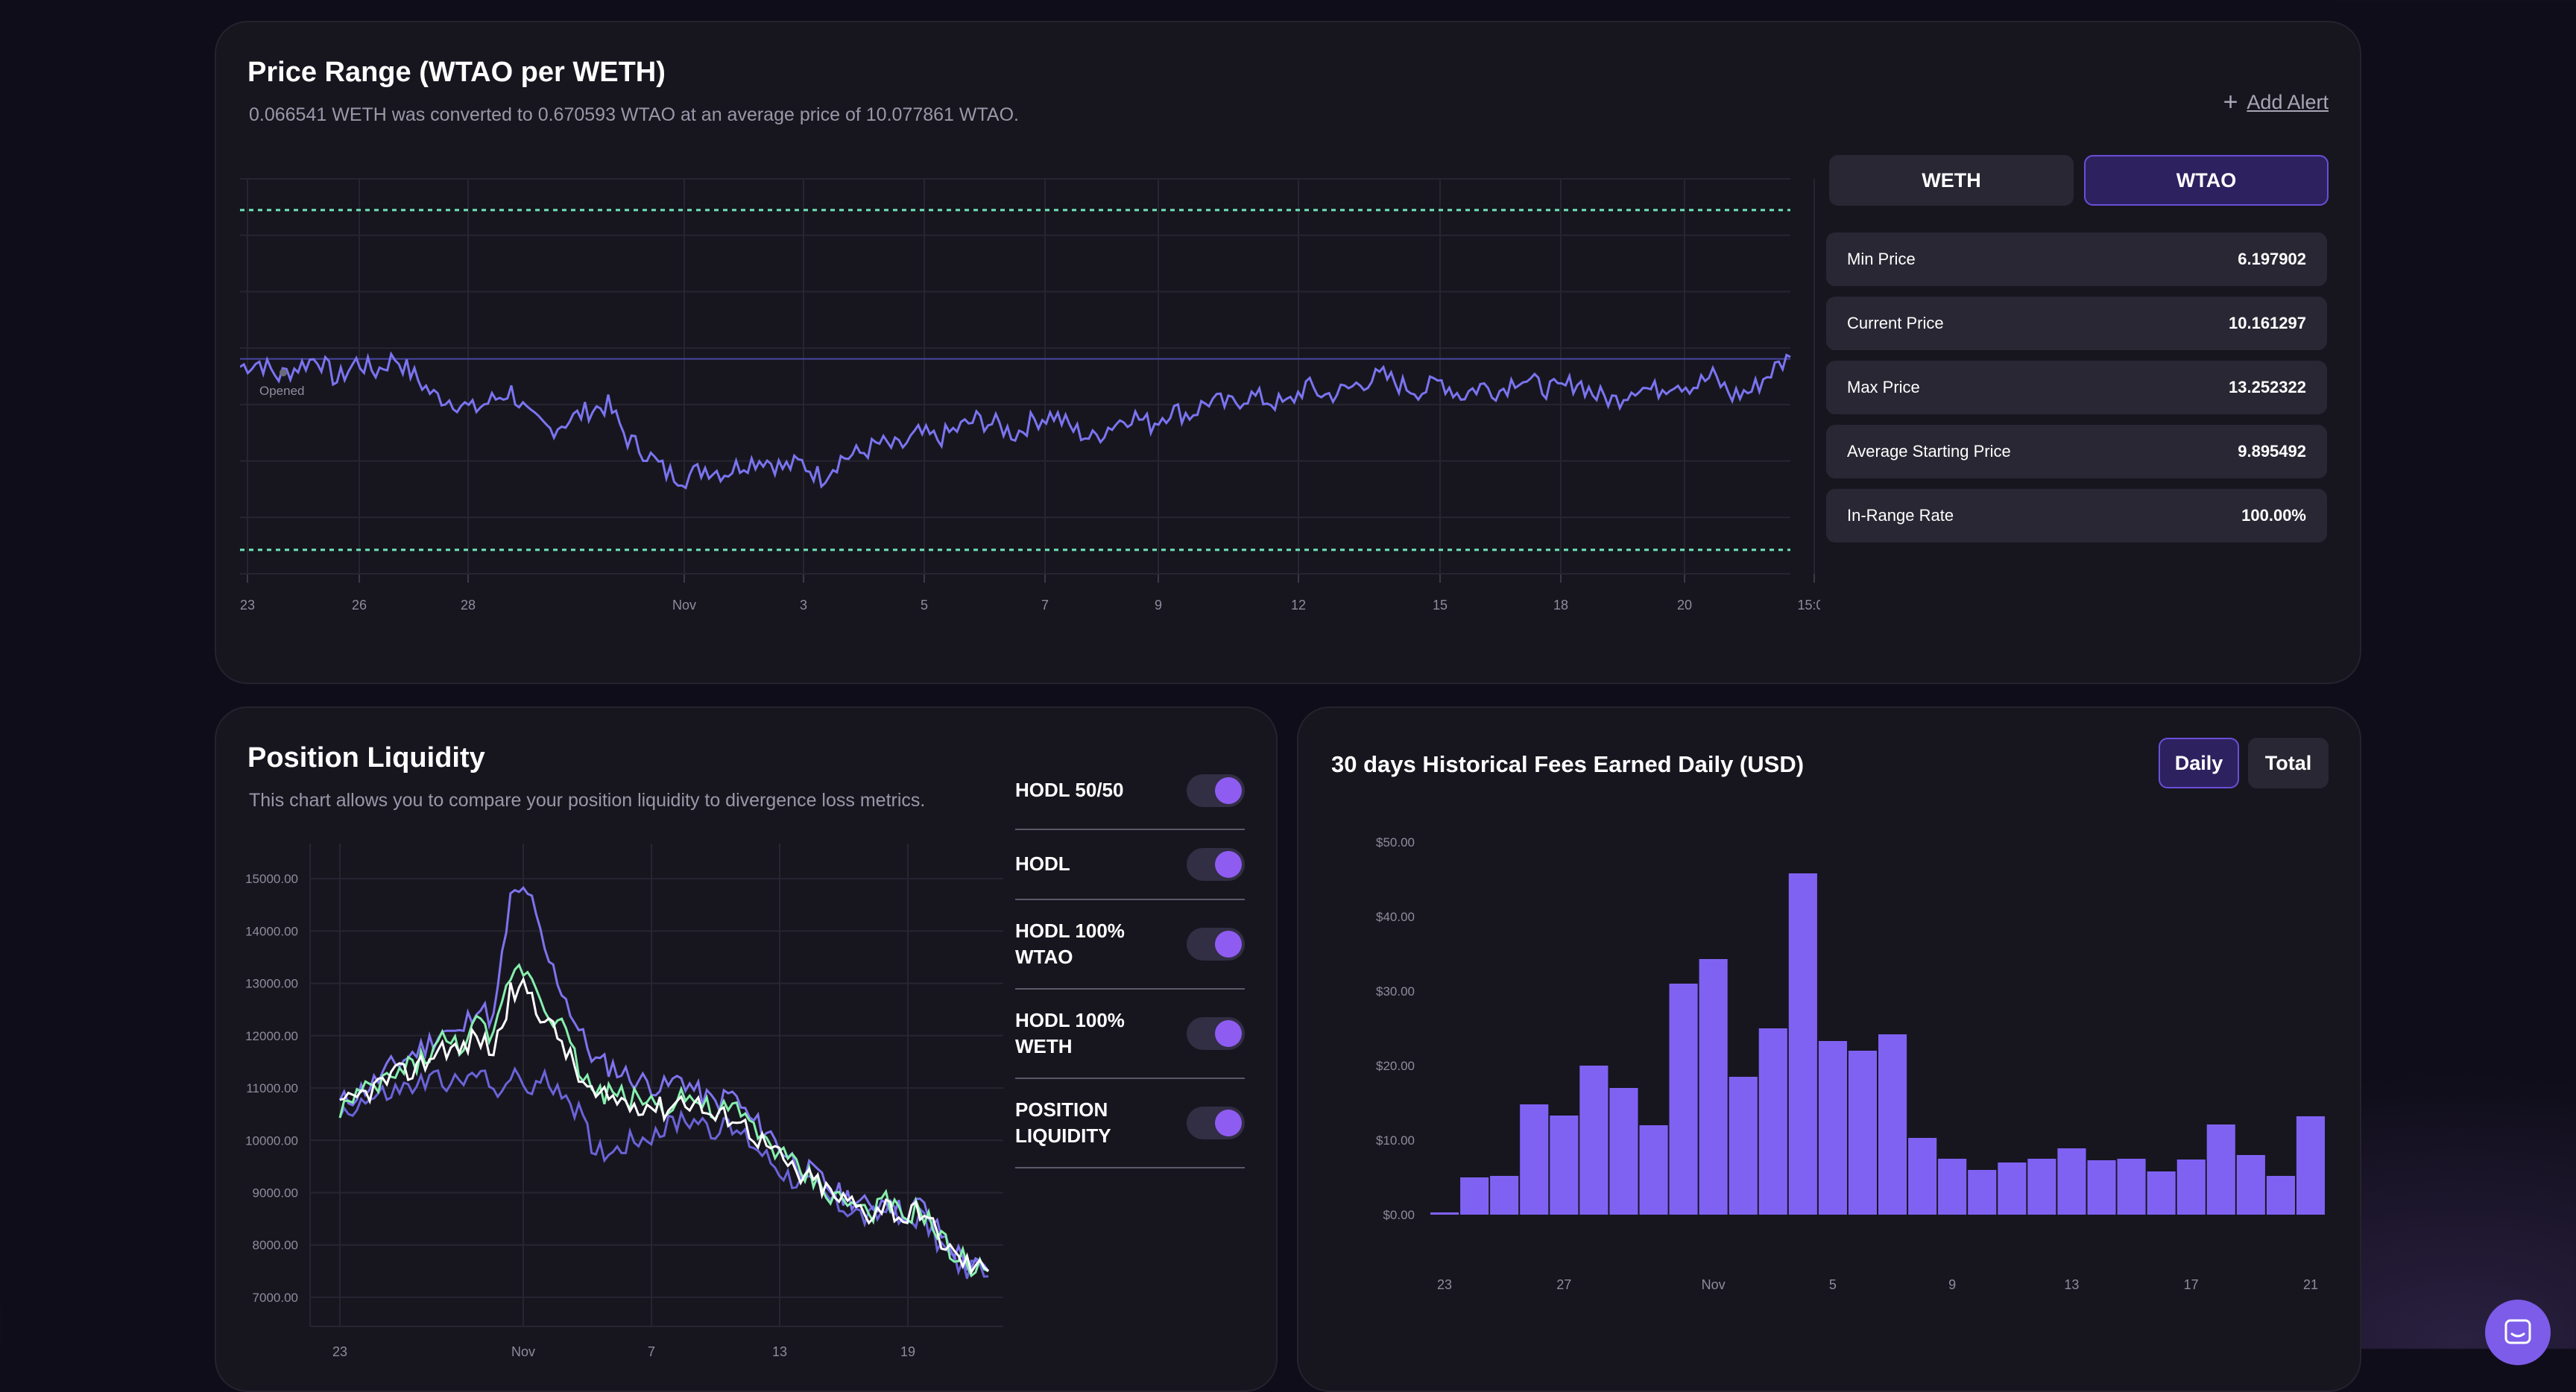 The height and width of the screenshot is (1392, 2576). What do you see at coordinates (2230, 102) in the screenshot?
I see `plus-icon: +` at bounding box center [2230, 102].